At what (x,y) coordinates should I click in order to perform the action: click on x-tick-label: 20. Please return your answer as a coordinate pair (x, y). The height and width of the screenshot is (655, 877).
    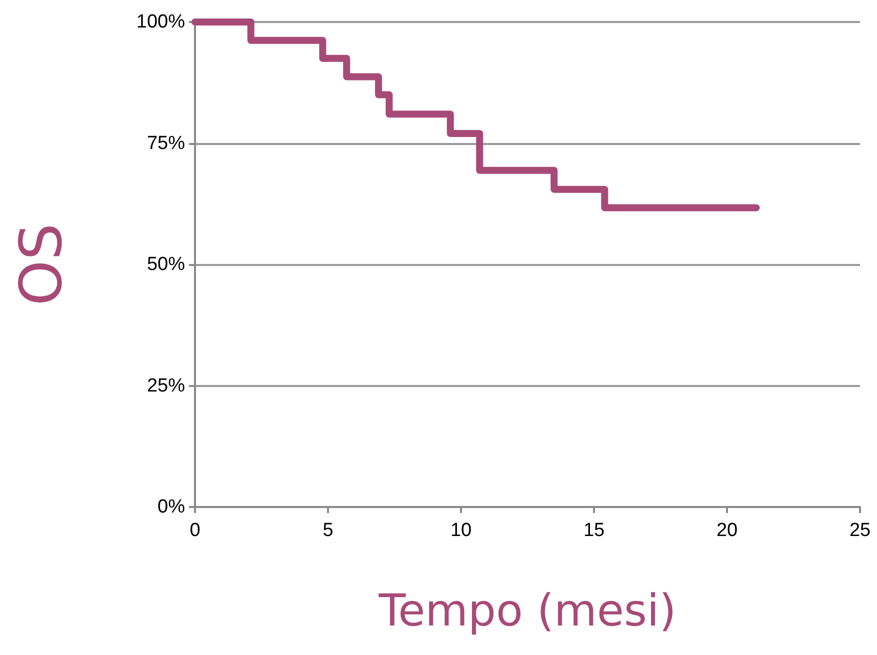
    Looking at the image, I should click on (727, 530).